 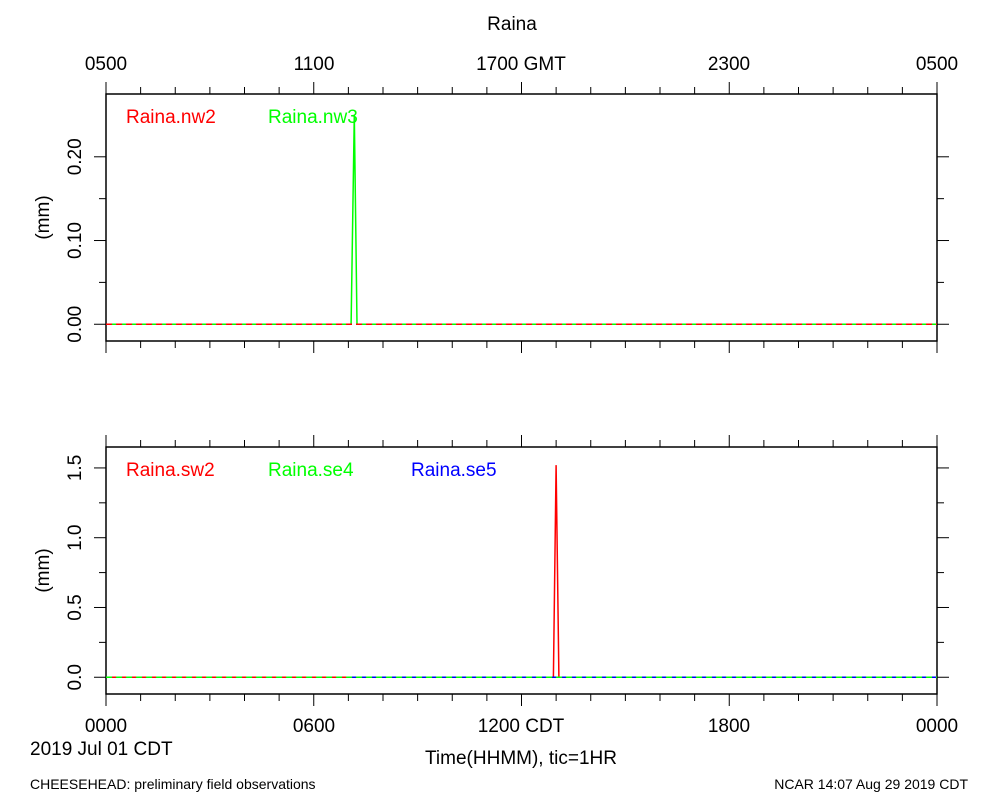 I want to click on top-tick-label: 1700 GMT, so click(x=521, y=64).